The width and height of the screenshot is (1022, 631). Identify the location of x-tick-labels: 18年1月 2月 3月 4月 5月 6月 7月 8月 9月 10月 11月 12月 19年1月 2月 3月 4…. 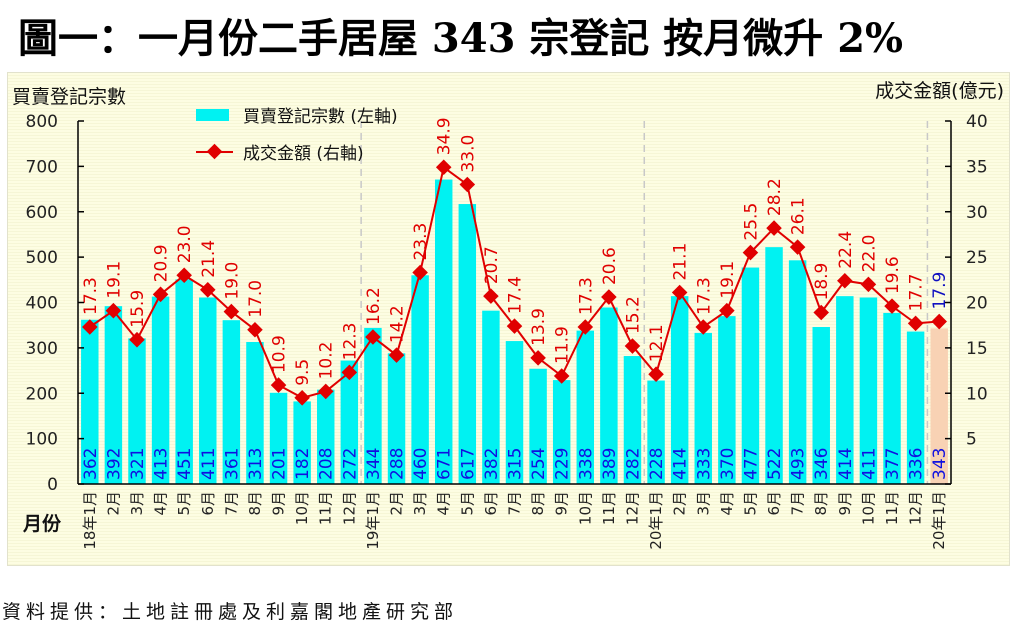
(514, 520).